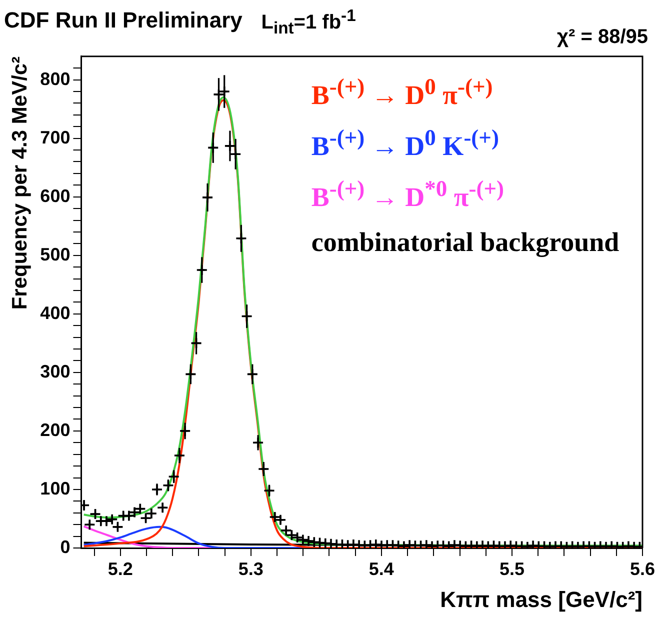  Describe the element at coordinates (55, 78) in the screenshot. I see `y-tick-label: 800` at that location.